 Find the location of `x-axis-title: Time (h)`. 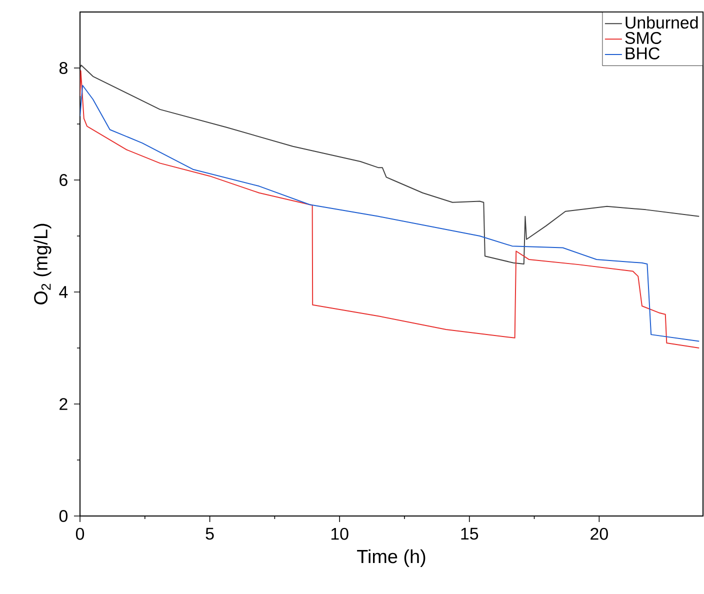

x-axis-title: Time (h) is located at coordinates (391, 558).